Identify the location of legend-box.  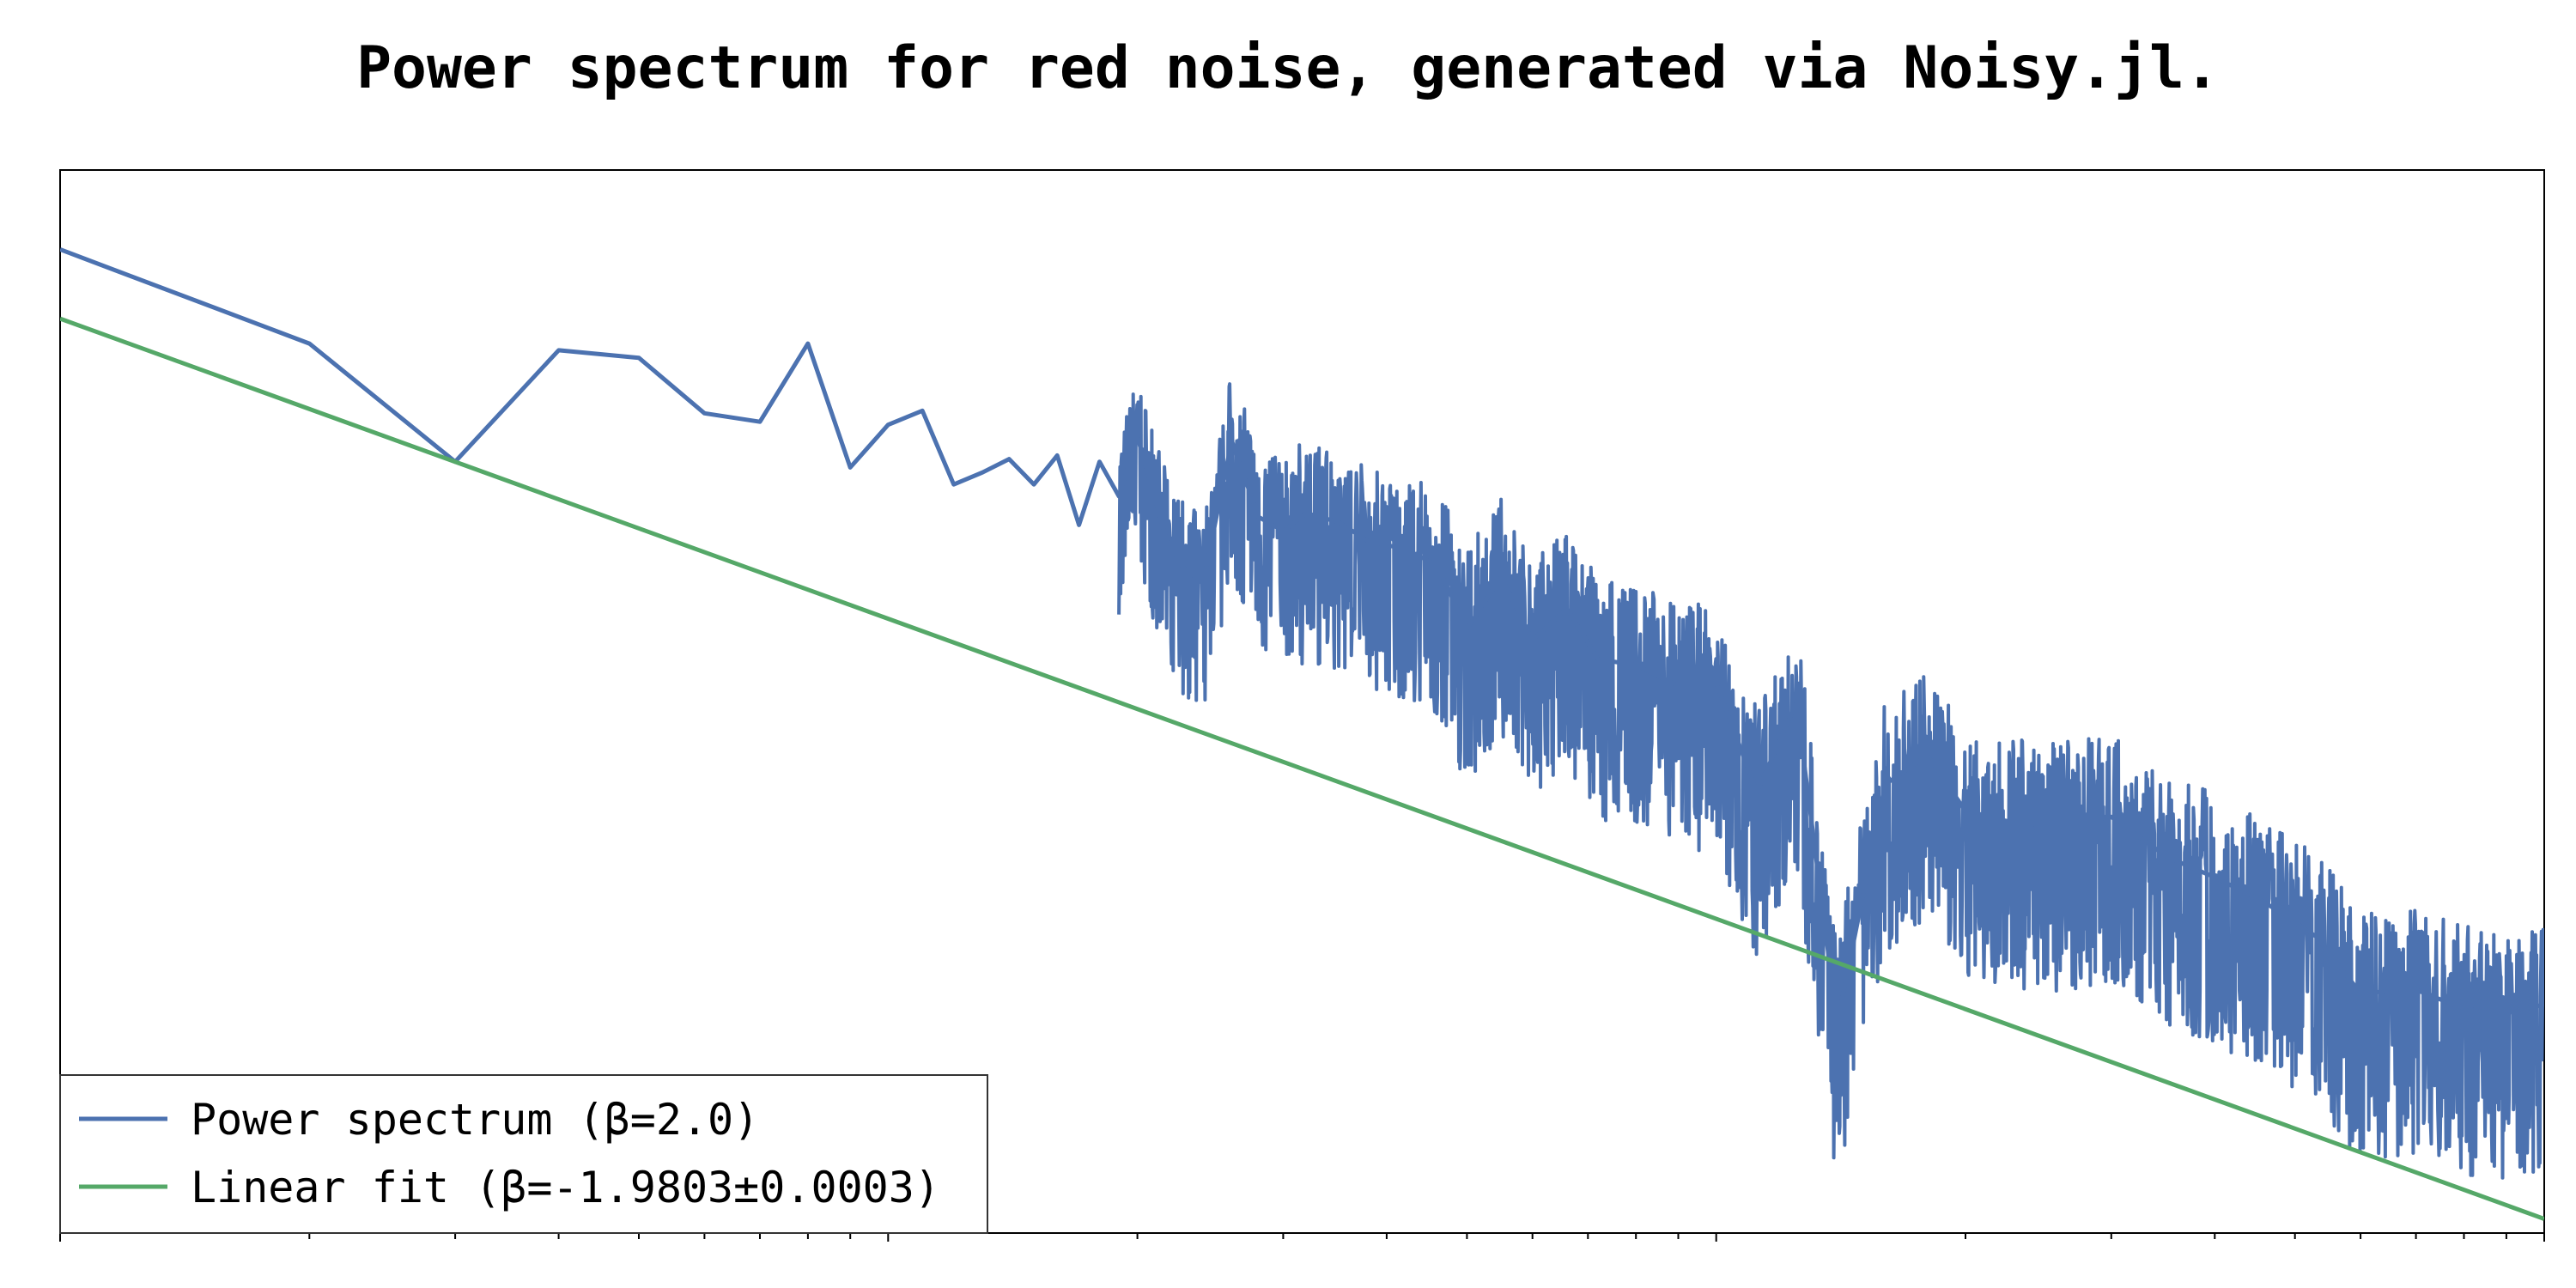
(523, 1154).